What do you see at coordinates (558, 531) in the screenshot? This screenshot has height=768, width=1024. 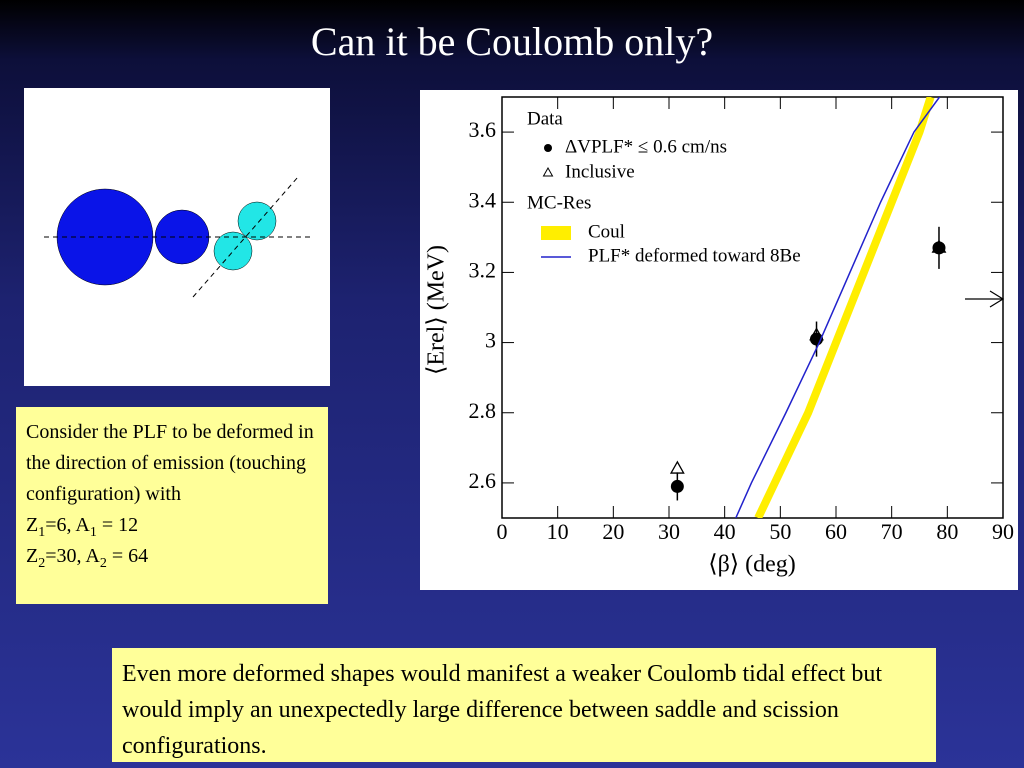 I see `x-tick-label: 10` at bounding box center [558, 531].